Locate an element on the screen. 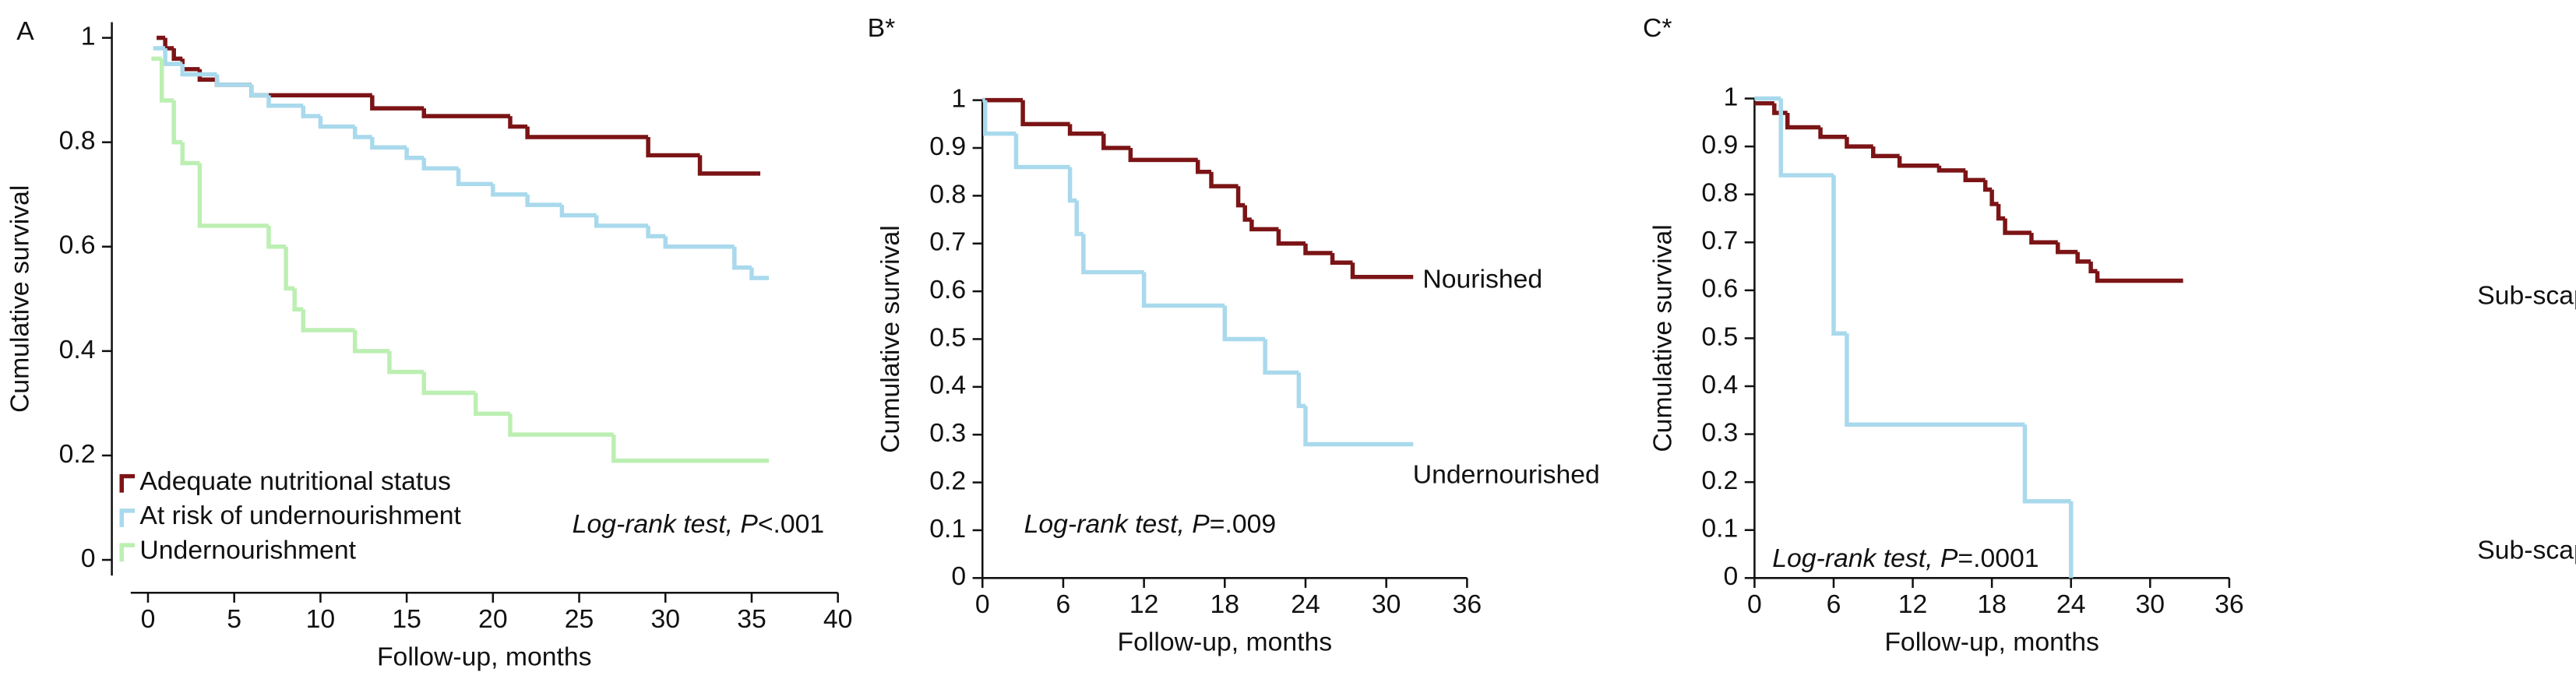 This screenshot has height=679, width=2576. annotation: Log-rank test, P=.009 is located at coordinates (1150, 524).